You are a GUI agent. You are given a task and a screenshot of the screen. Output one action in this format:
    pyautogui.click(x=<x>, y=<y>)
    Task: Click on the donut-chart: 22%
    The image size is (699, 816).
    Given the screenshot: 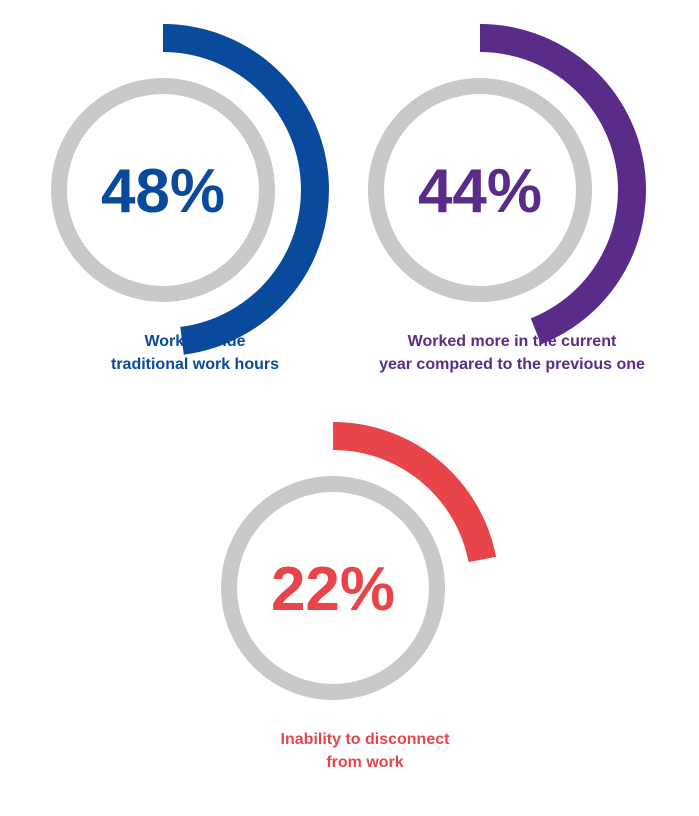 What is the action you would take?
    pyautogui.click(x=359, y=561)
    